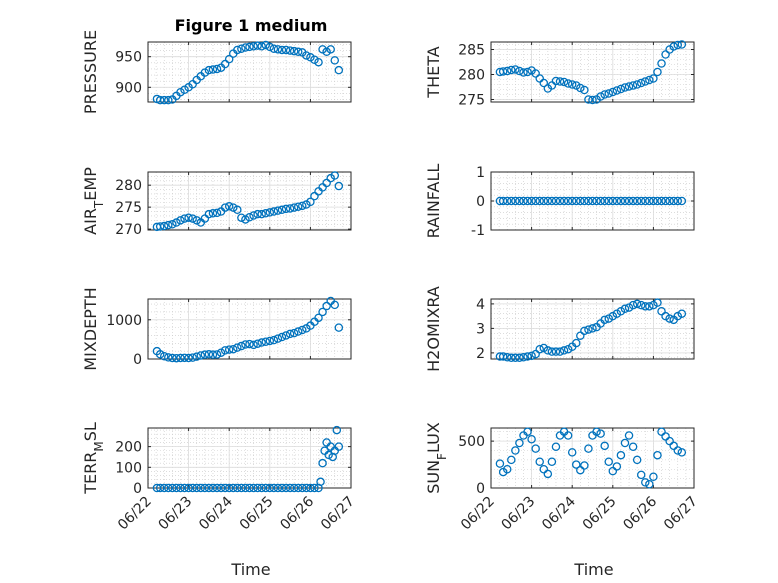  What do you see at coordinates (128, 448) in the screenshot?
I see `terr-msl-y-tick-label: 200` at bounding box center [128, 448].